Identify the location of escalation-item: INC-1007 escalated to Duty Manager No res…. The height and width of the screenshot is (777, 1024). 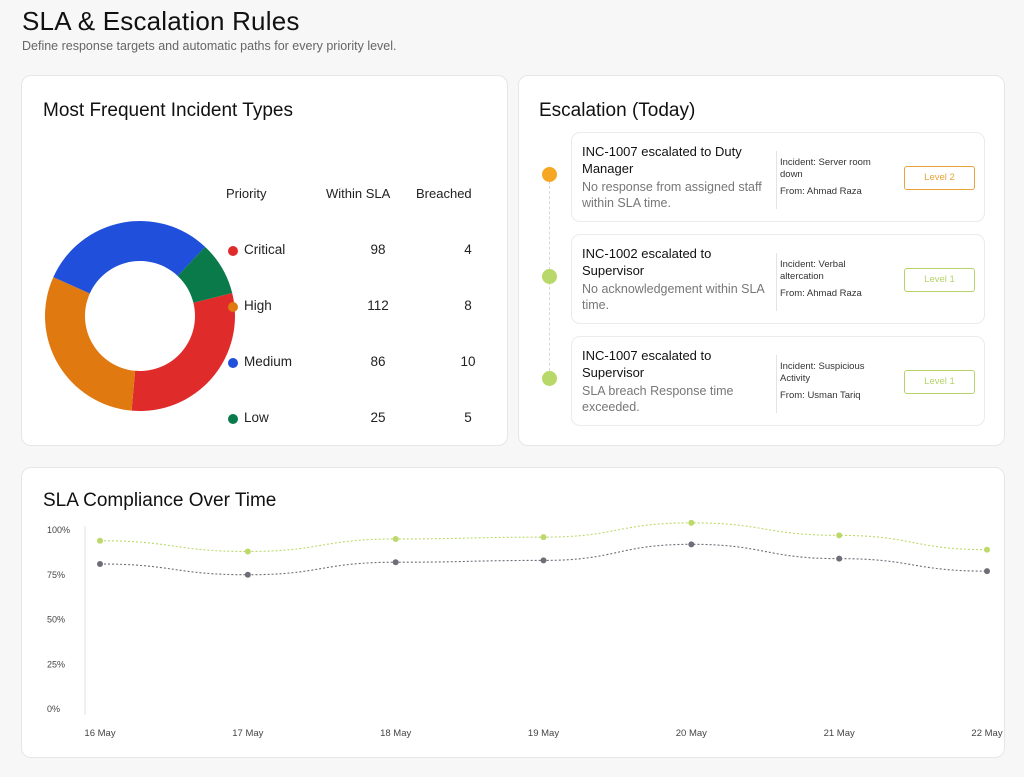
(778, 177).